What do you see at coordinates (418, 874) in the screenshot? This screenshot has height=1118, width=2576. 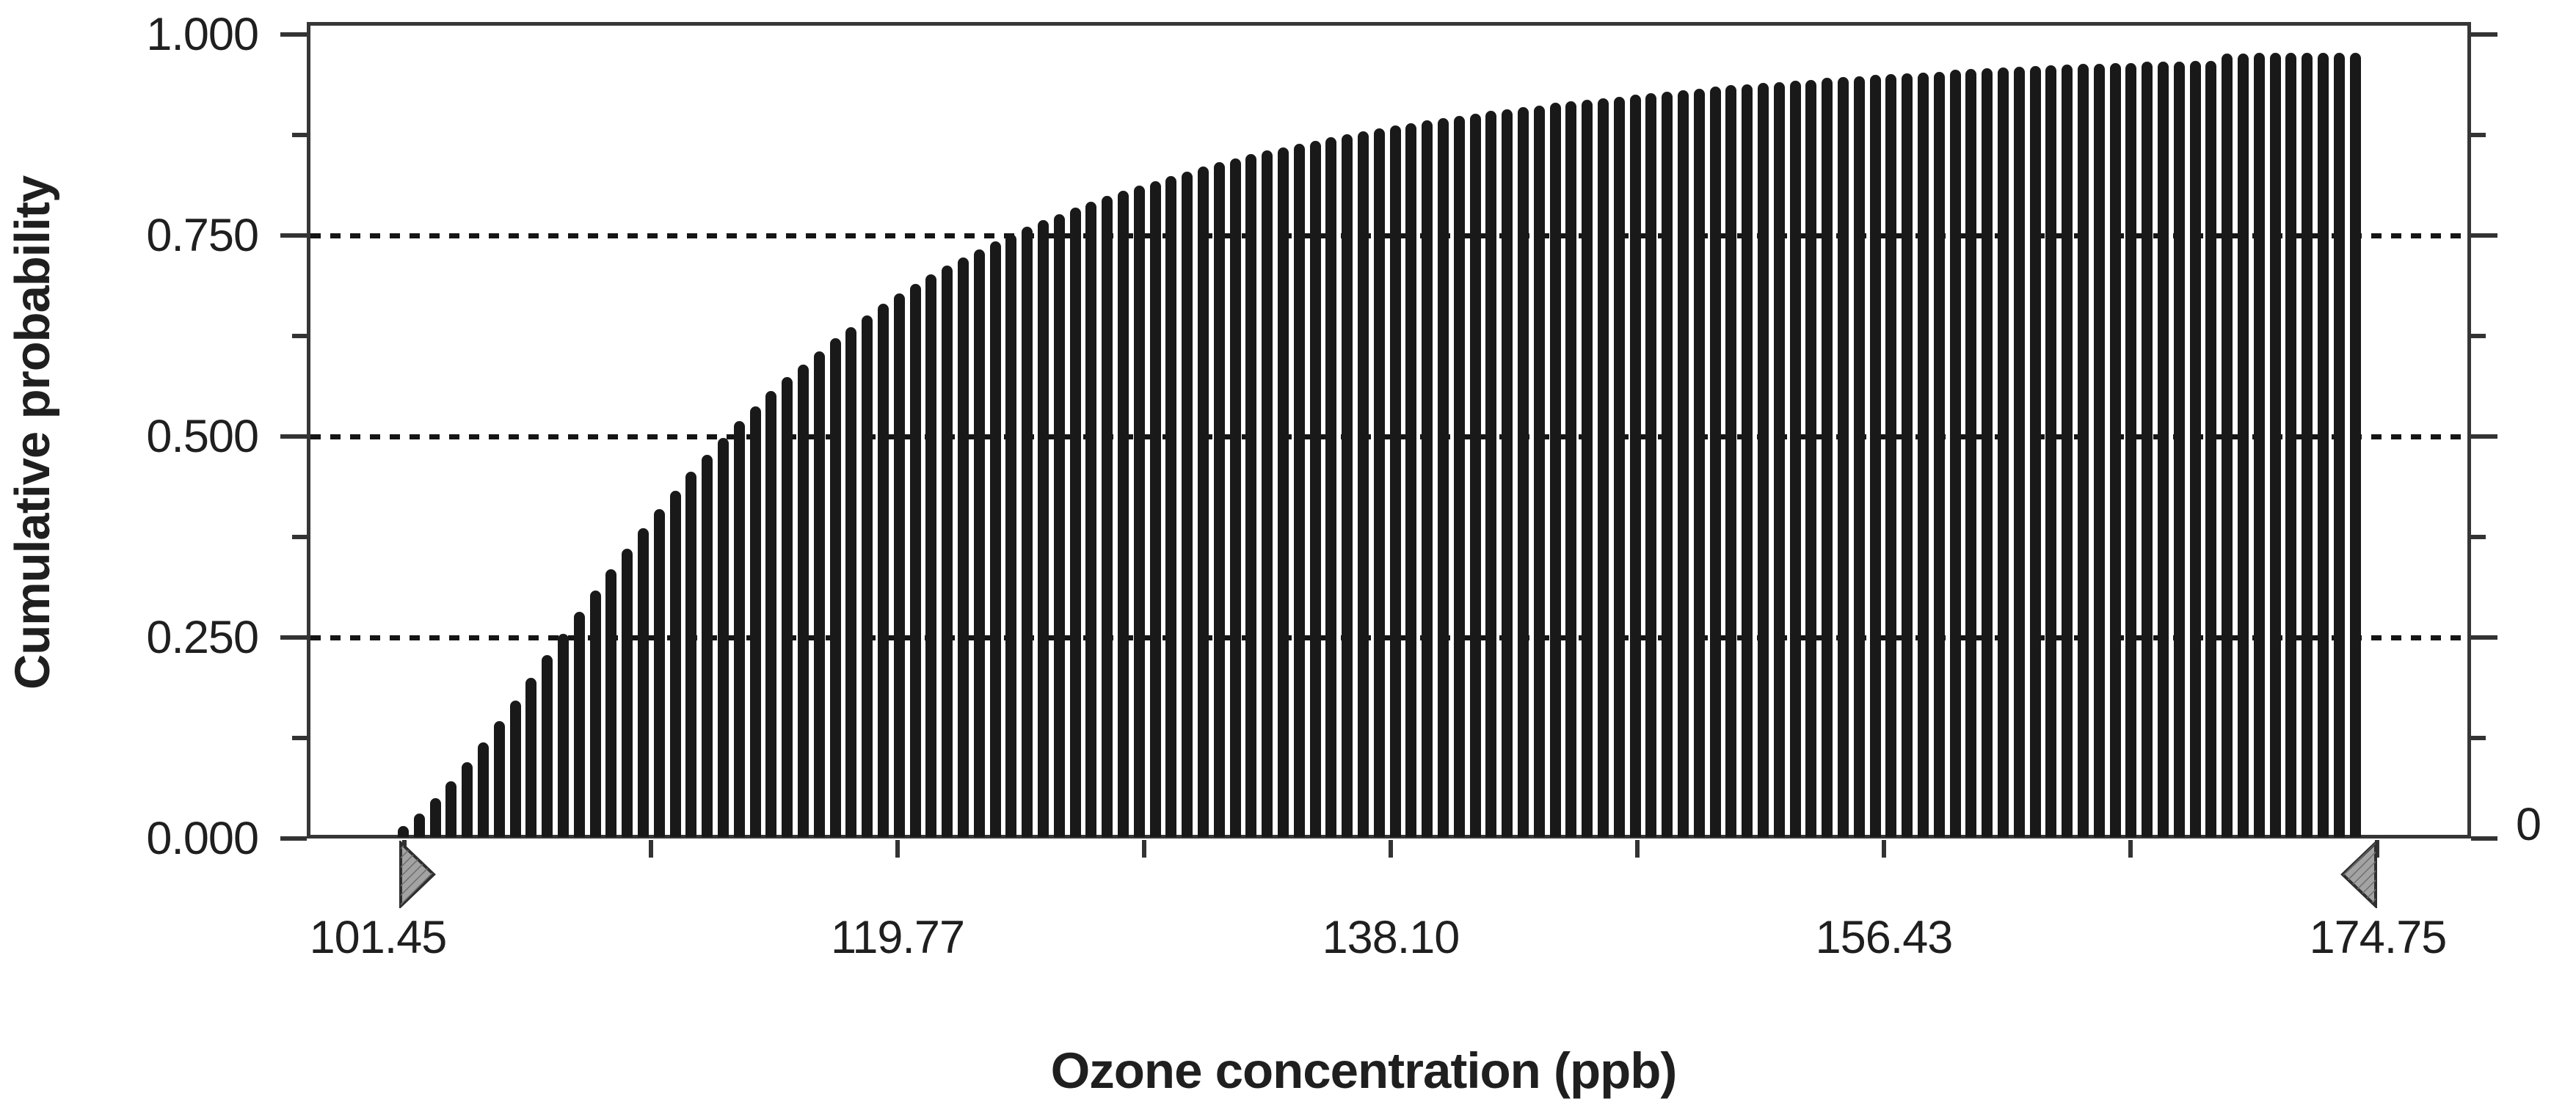 I see `min-range-grabber-icon` at bounding box center [418, 874].